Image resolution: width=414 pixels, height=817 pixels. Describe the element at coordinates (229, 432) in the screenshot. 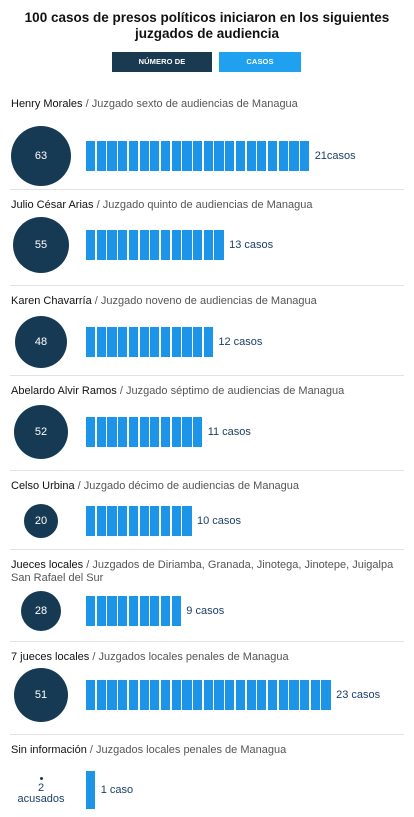

I see `cases-label: 11 casos` at that location.